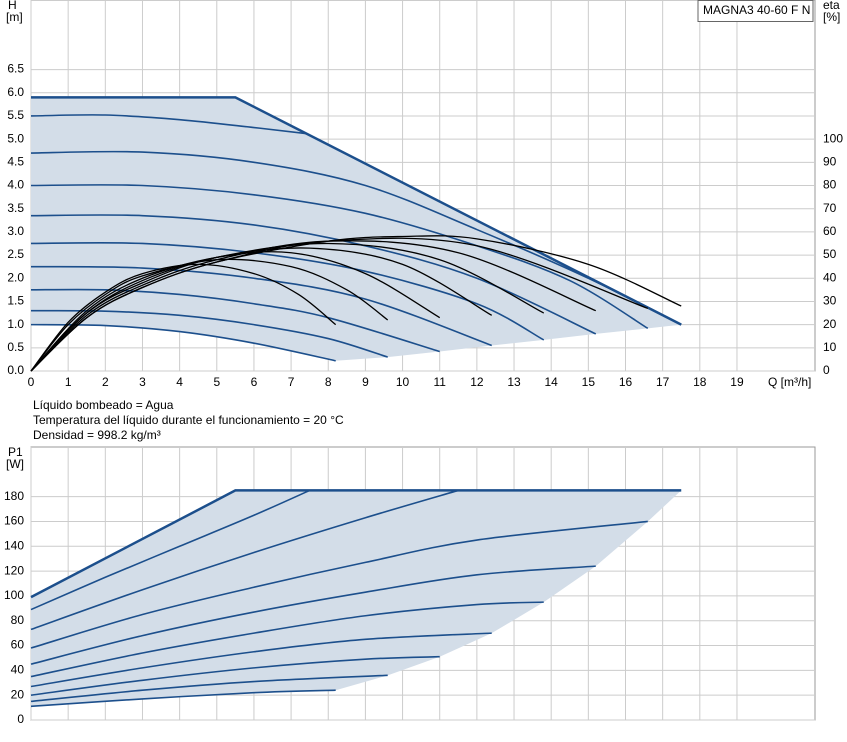 This screenshot has width=847, height=742. What do you see at coordinates (97, 435) in the screenshot?
I see `note: Densidad = 998.2 kg/m³` at bounding box center [97, 435].